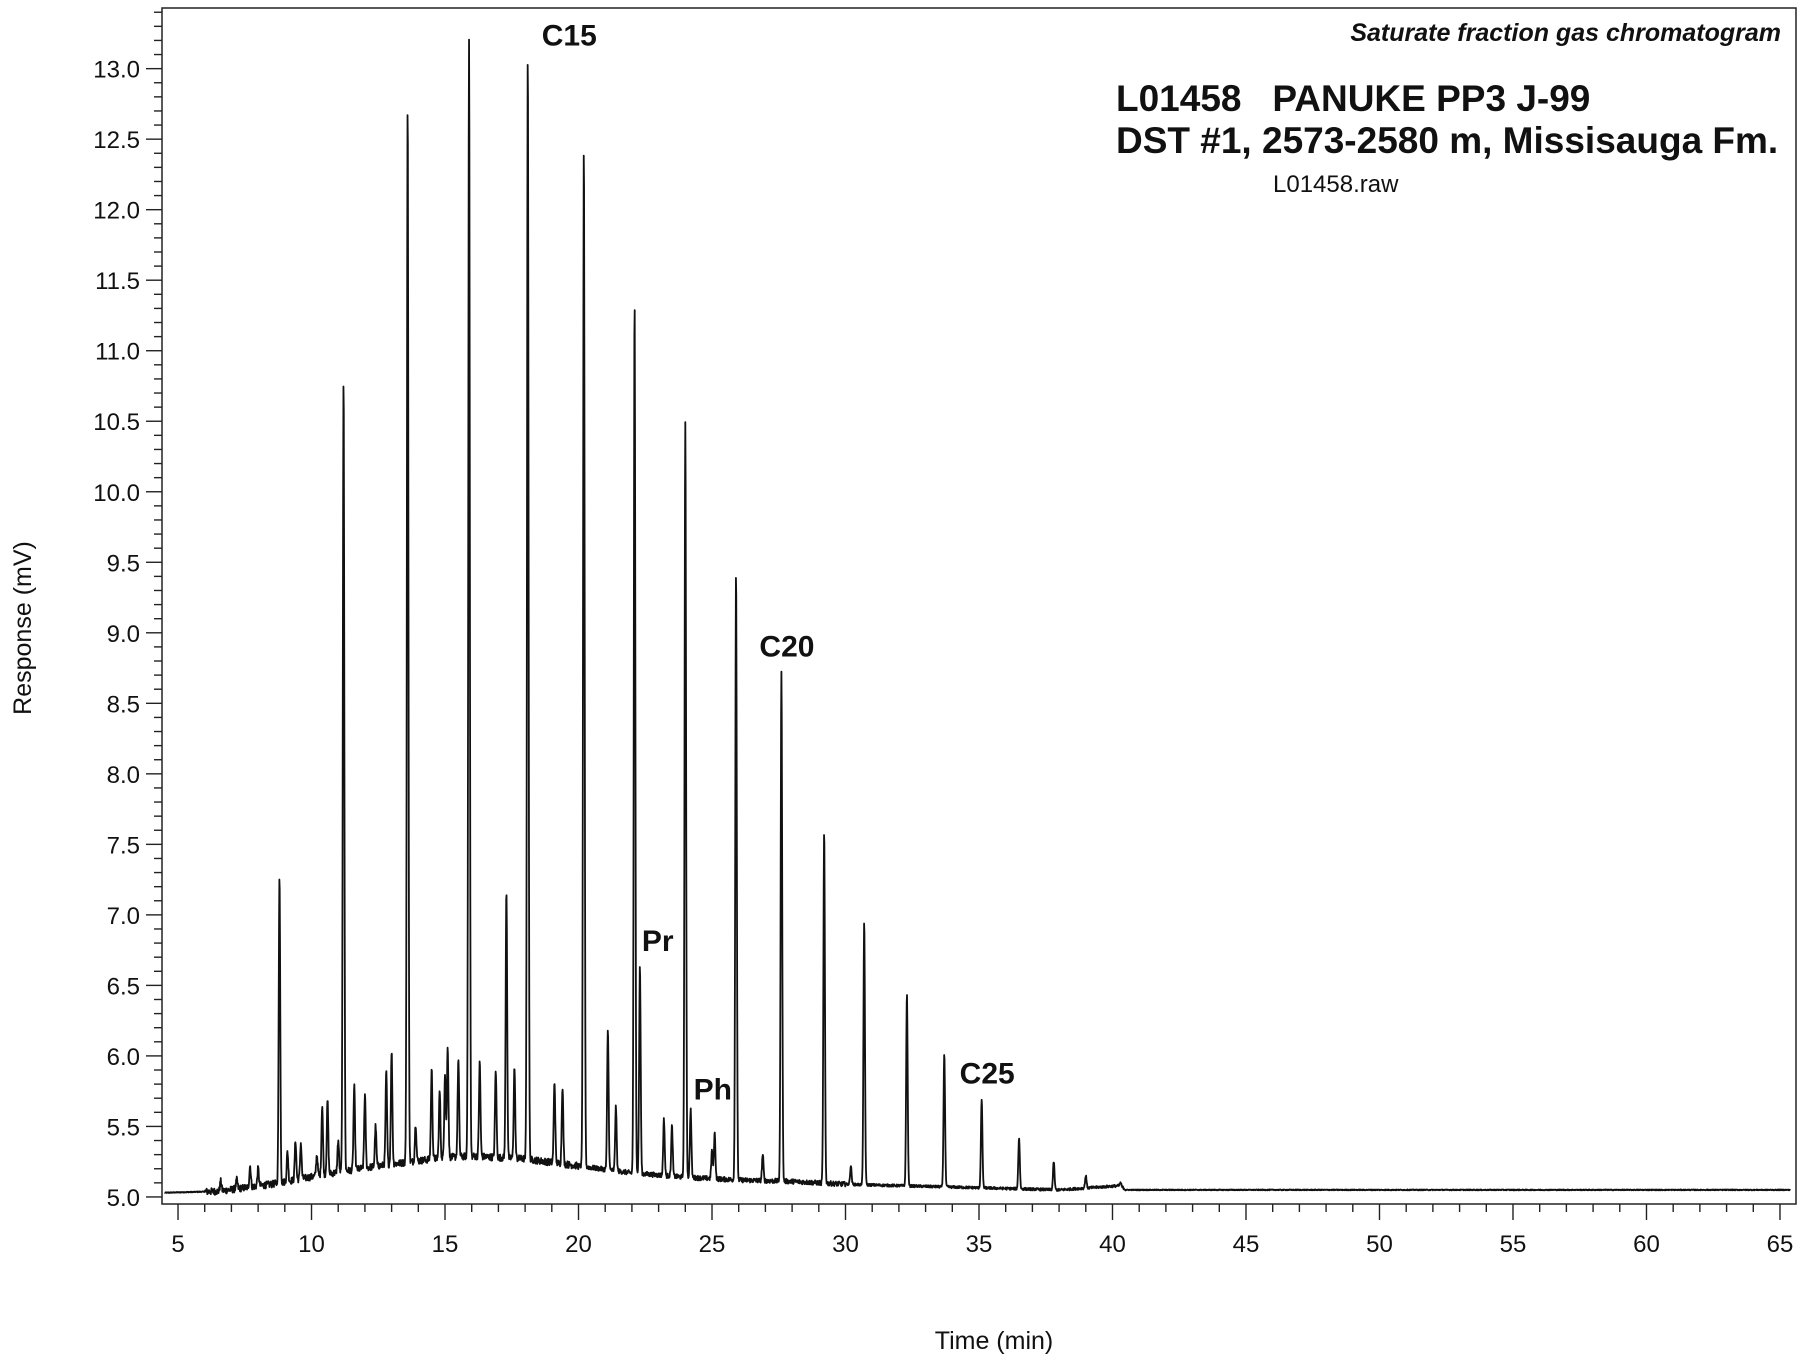 The image size is (1806, 1356). What do you see at coordinates (713, 1090) in the screenshot?
I see `peak-label-ph: Ph` at bounding box center [713, 1090].